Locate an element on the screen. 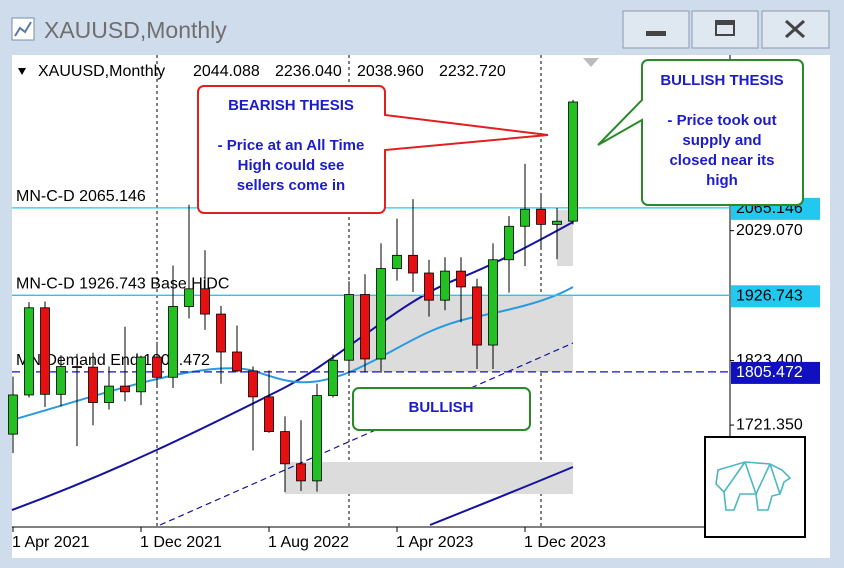  callout-line: - Price at an All Time is located at coordinates (291, 145).